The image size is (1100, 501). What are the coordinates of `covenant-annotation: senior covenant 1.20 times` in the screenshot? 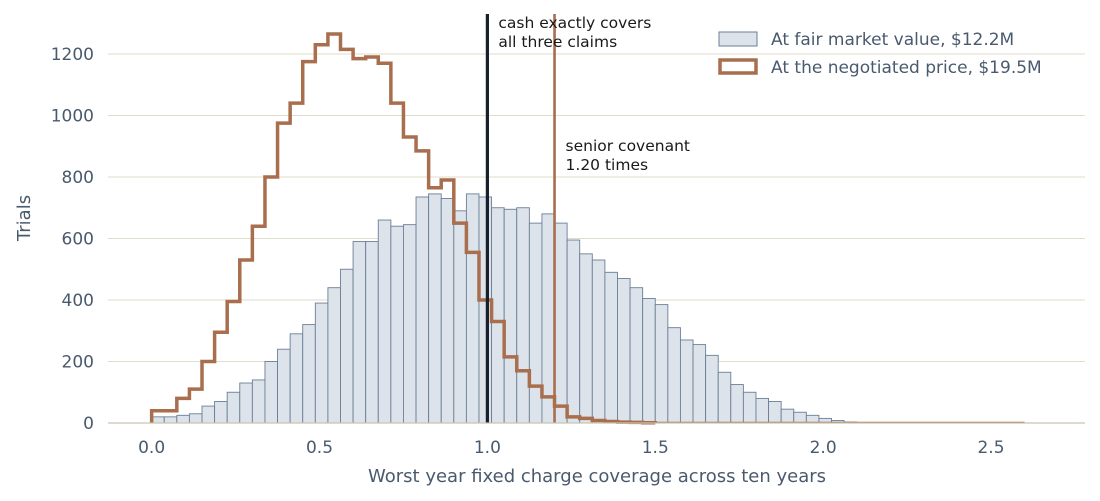 It's located at (628, 155).